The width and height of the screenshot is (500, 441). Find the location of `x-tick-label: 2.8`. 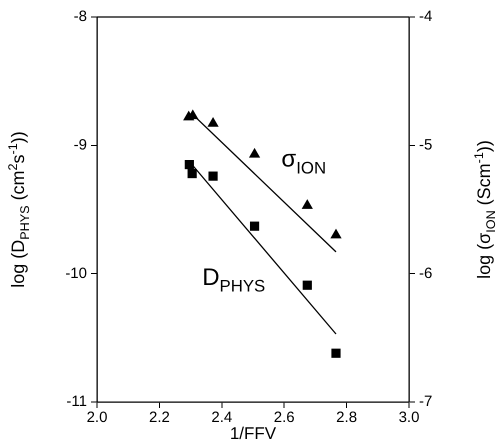

x-tick-label: 2.8 is located at coordinates (347, 417).